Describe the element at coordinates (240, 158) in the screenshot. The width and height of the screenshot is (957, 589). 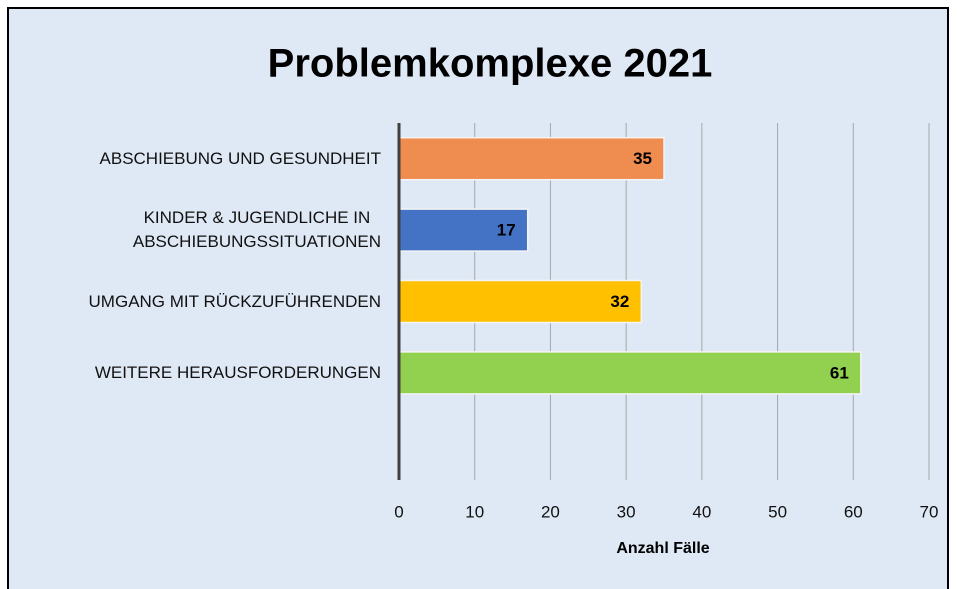
I see `y-tick-label: ABSCHIEBUNG UND GESUNDHEIT` at that location.